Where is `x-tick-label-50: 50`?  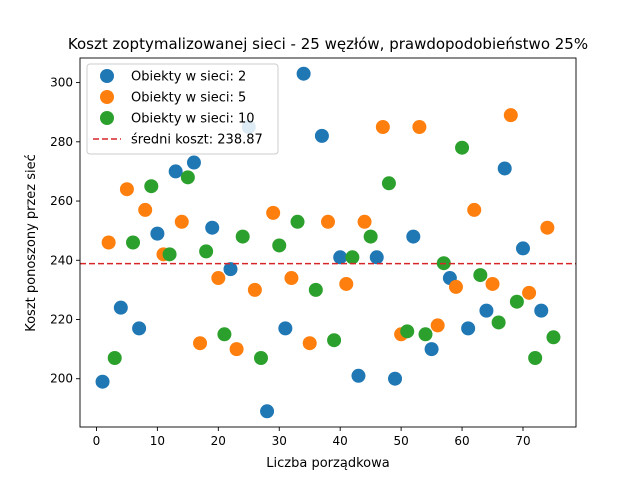 x-tick-label-50: 50 is located at coordinates (400, 441).